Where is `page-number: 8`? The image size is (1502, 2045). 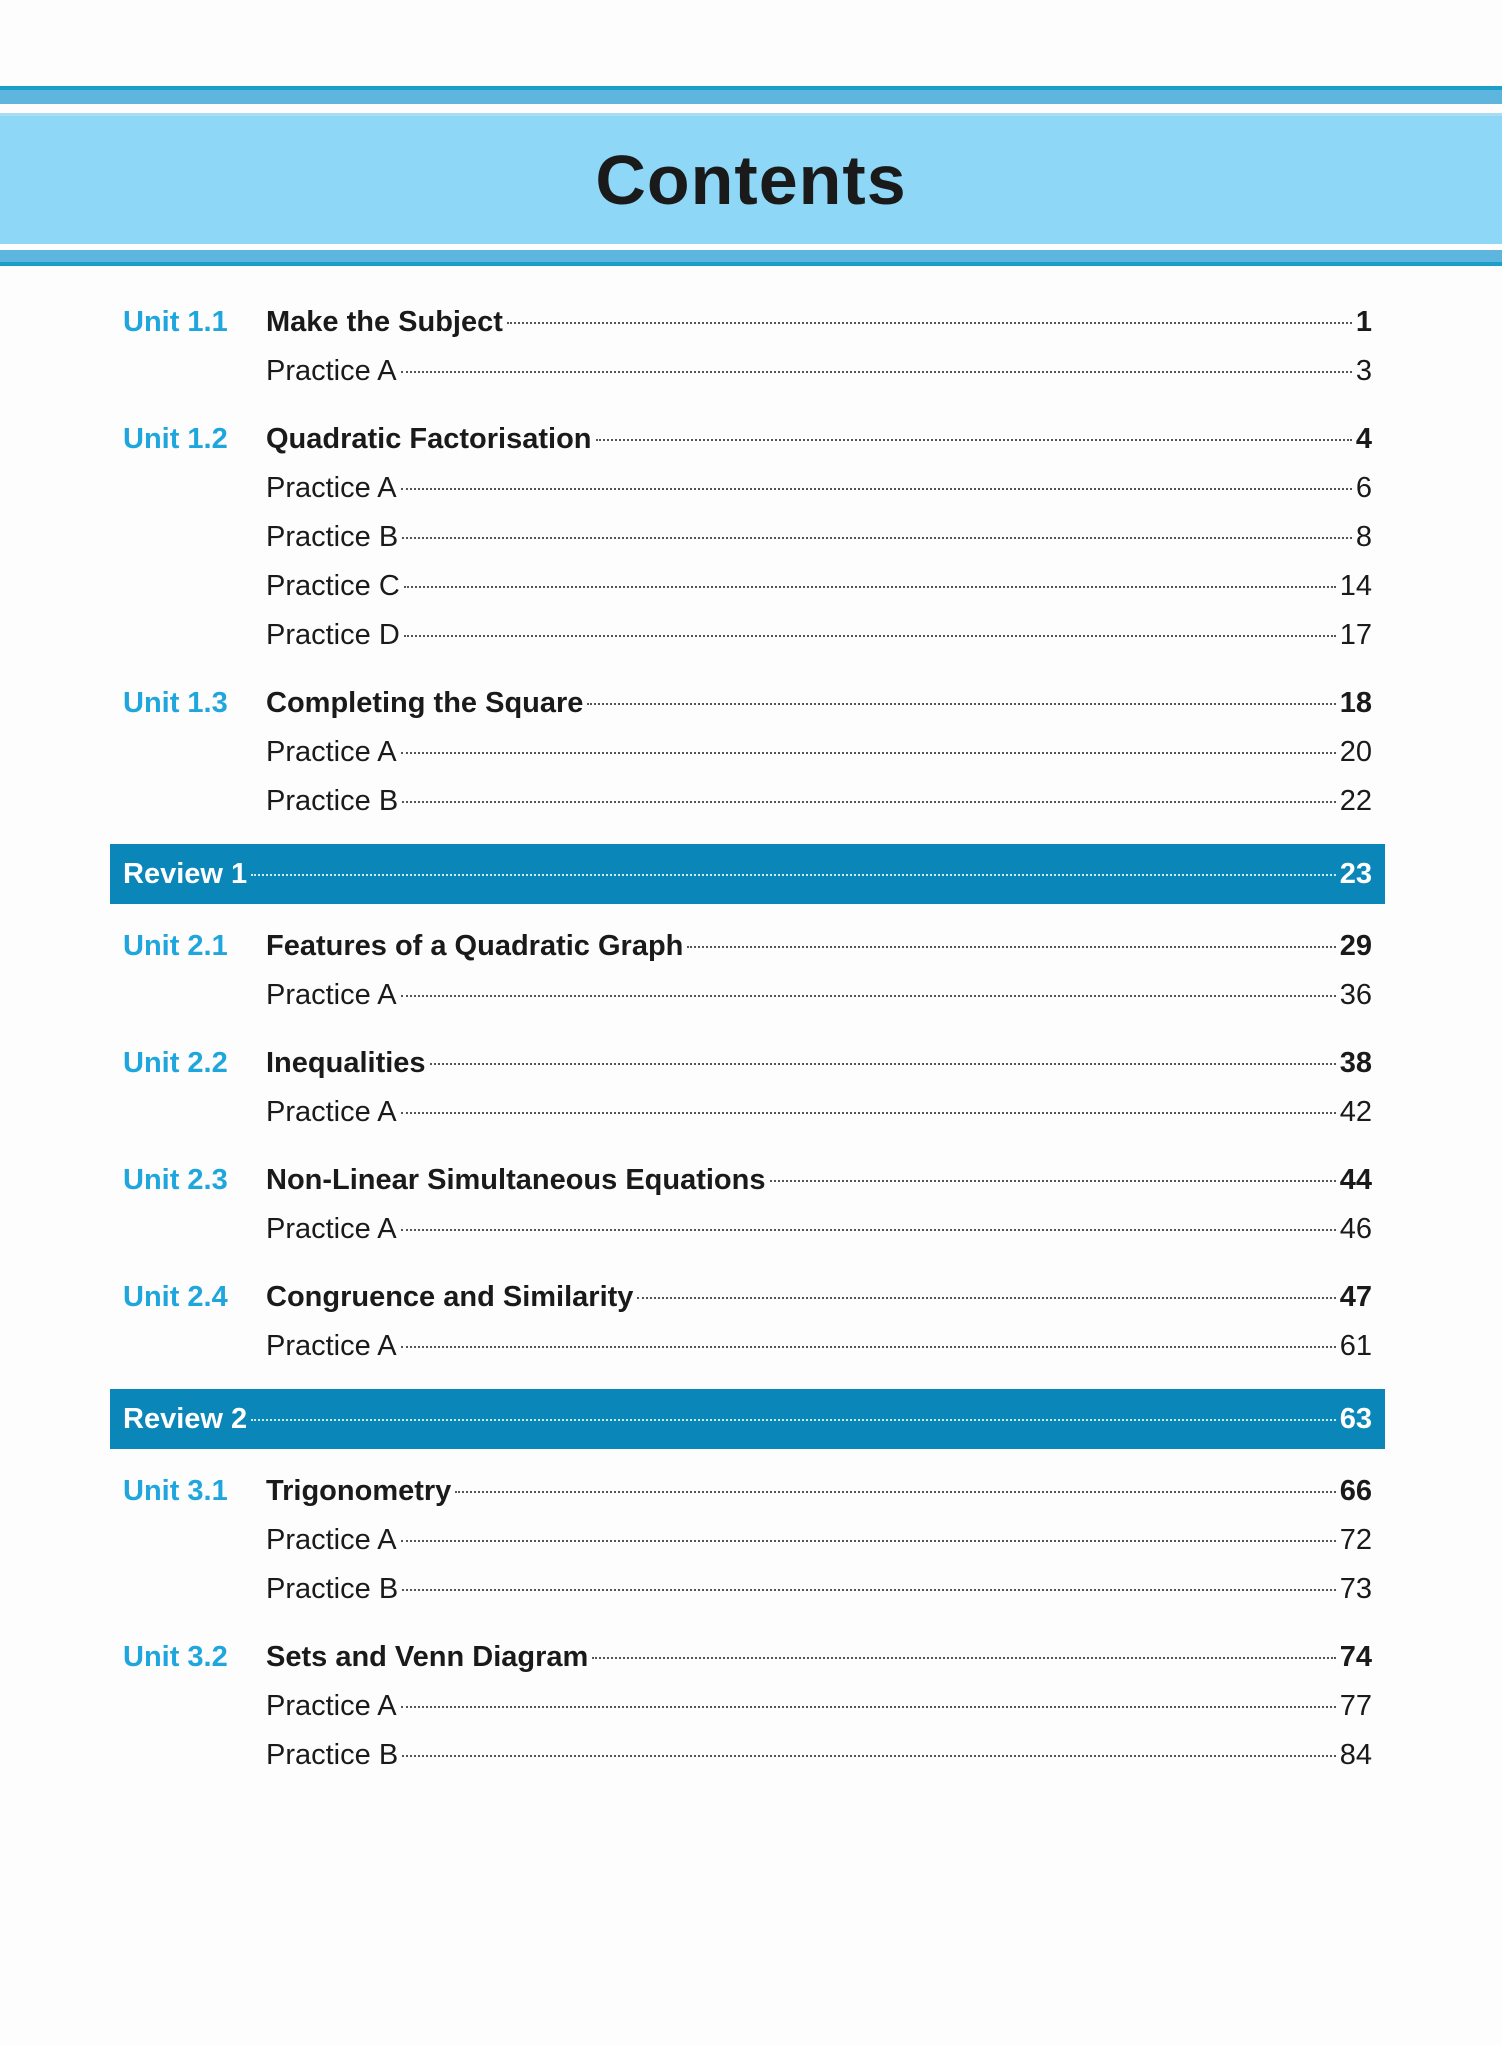
page-number: 8 is located at coordinates (1363, 537).